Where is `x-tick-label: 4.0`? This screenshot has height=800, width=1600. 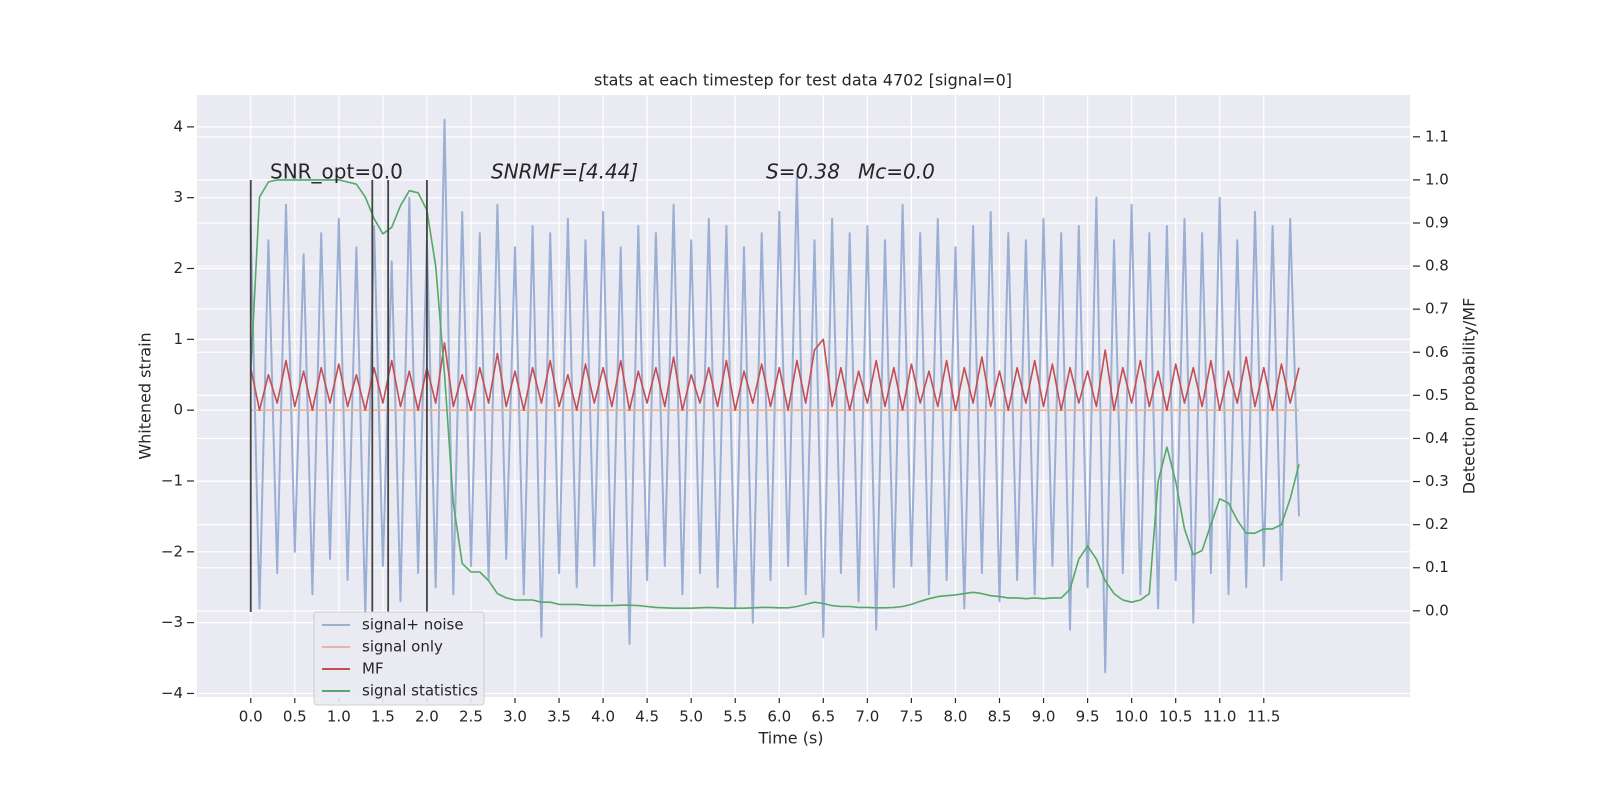 x-tick-label: 4.0 is located at coordinates (603, 717).